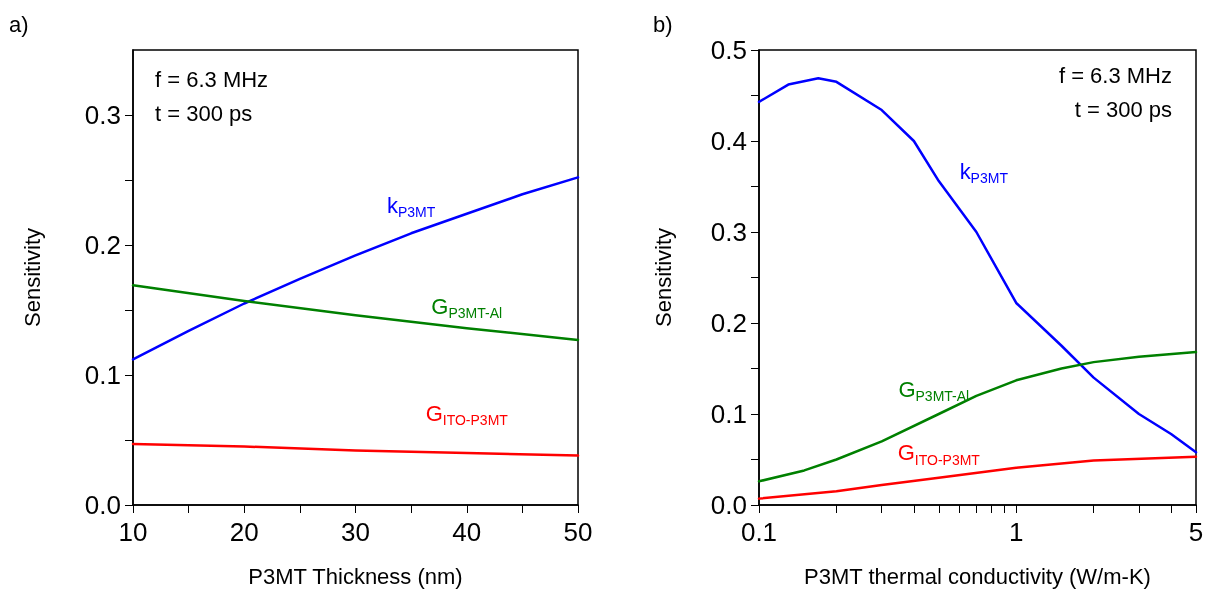 The height and width of the screenshot is (599, 1212). I want to click on x-tick-label: 20, so click(244, 532).